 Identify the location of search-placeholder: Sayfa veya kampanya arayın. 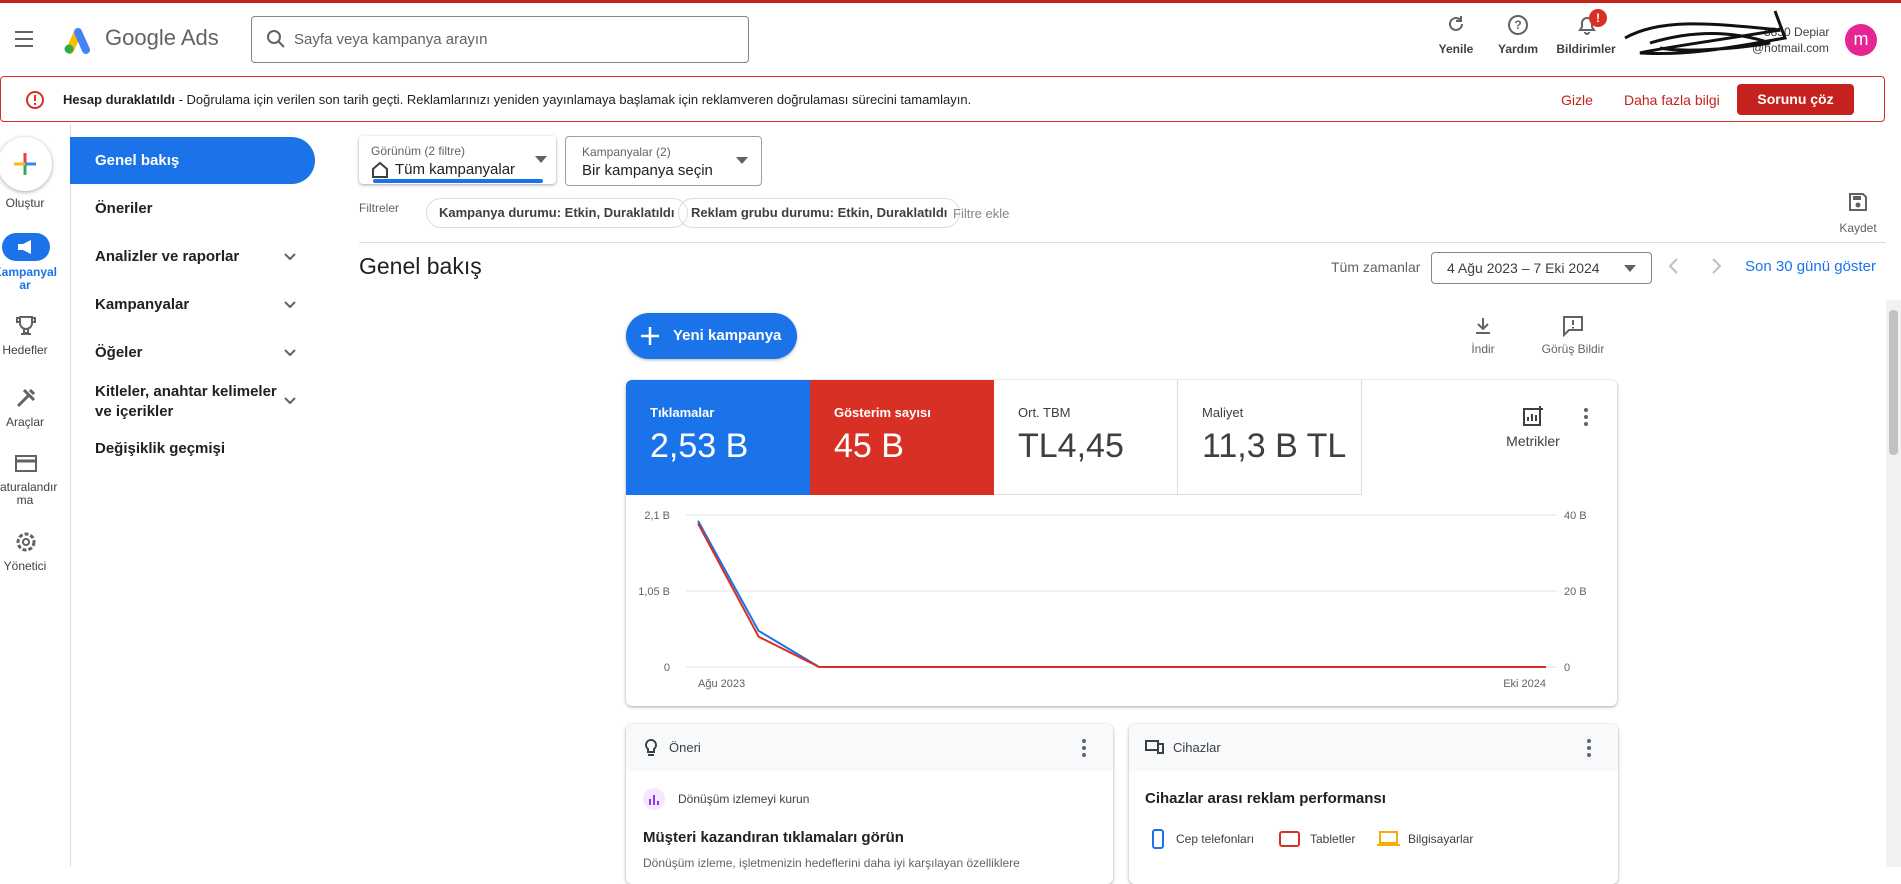
(391, 39).